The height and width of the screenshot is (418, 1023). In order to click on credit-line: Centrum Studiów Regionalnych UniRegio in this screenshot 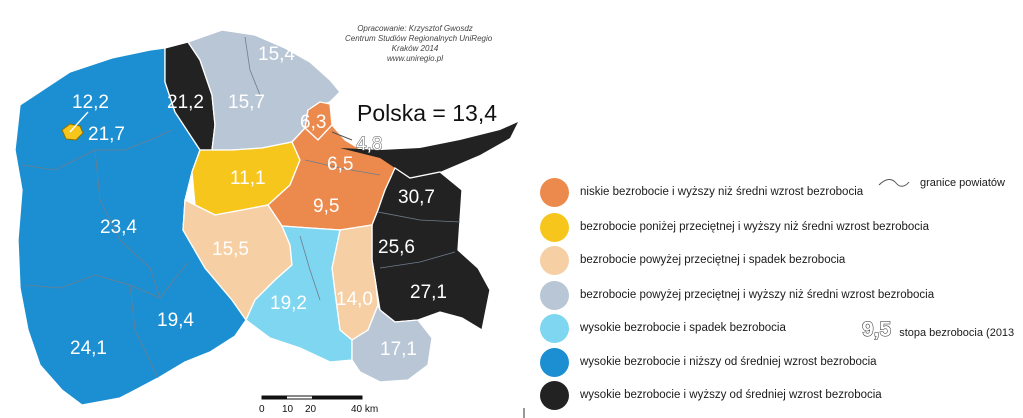, I will do `click(419, 38)`.